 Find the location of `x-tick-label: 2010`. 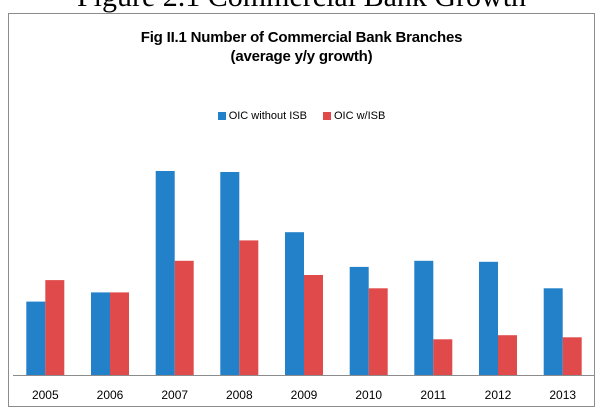

x-tick-label: 2010 is located at coordinates (368, 395).